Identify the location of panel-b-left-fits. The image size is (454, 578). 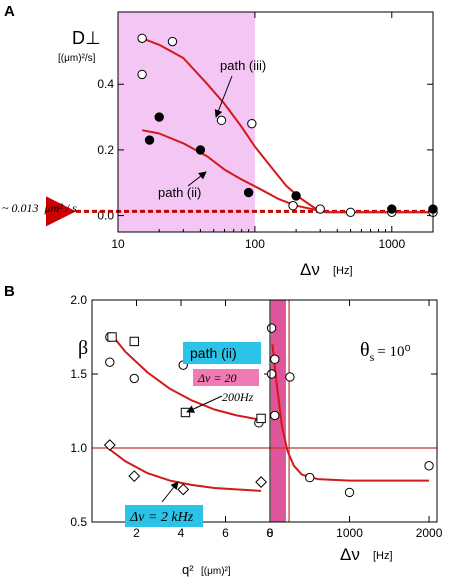
(185, 411).